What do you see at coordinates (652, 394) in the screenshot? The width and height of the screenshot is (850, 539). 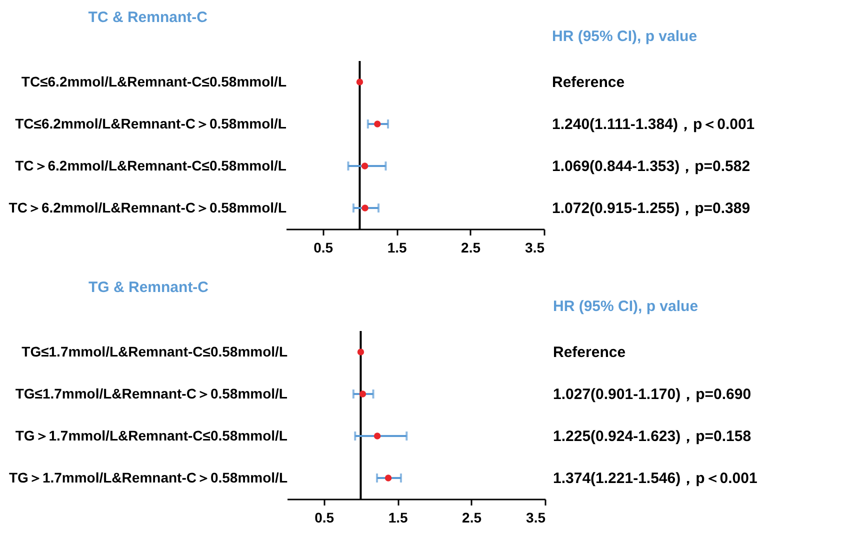 I see `text: 1.027(0.901-1.170)，p=0.690` at bounding box center [652, 394].